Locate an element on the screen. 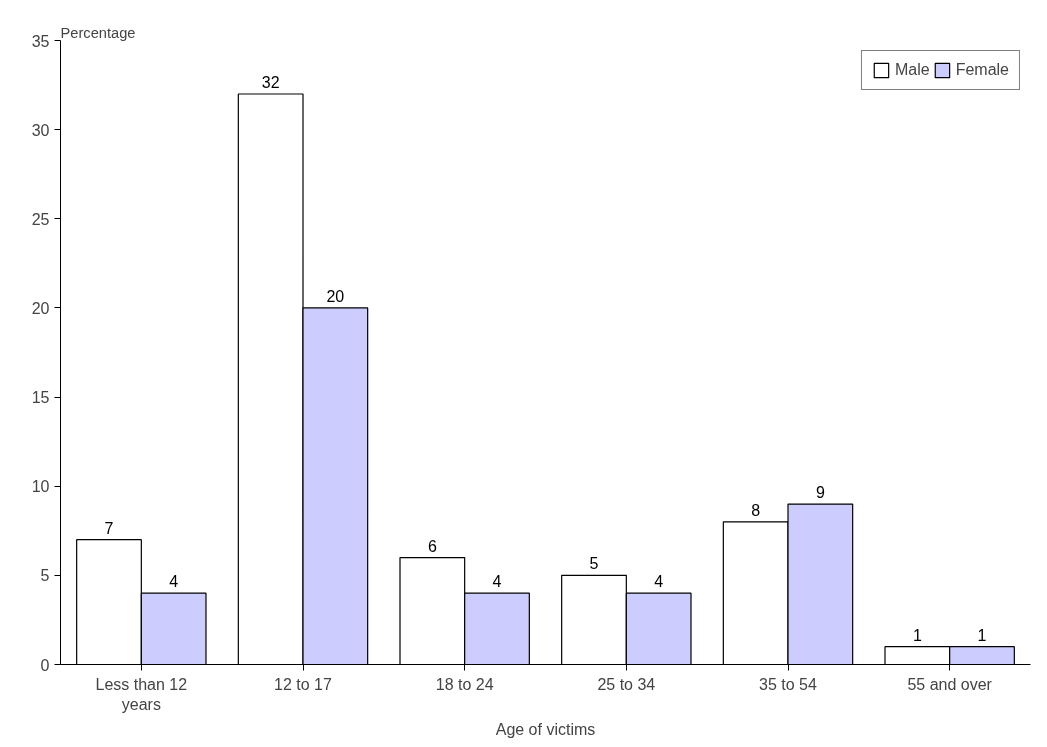 The image size is (1047, 747). data-label: 6 is located at coordinates (432, 546).